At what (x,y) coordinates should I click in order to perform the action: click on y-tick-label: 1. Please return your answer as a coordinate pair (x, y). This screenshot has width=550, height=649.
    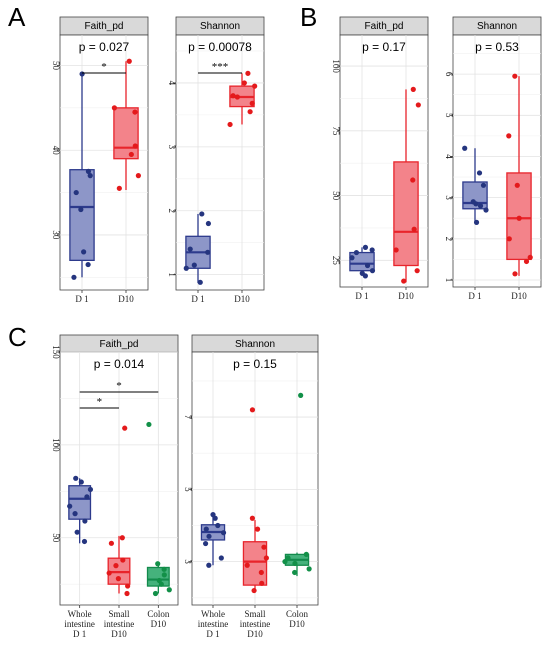
    Looking at the image, I should click on (172, 274).